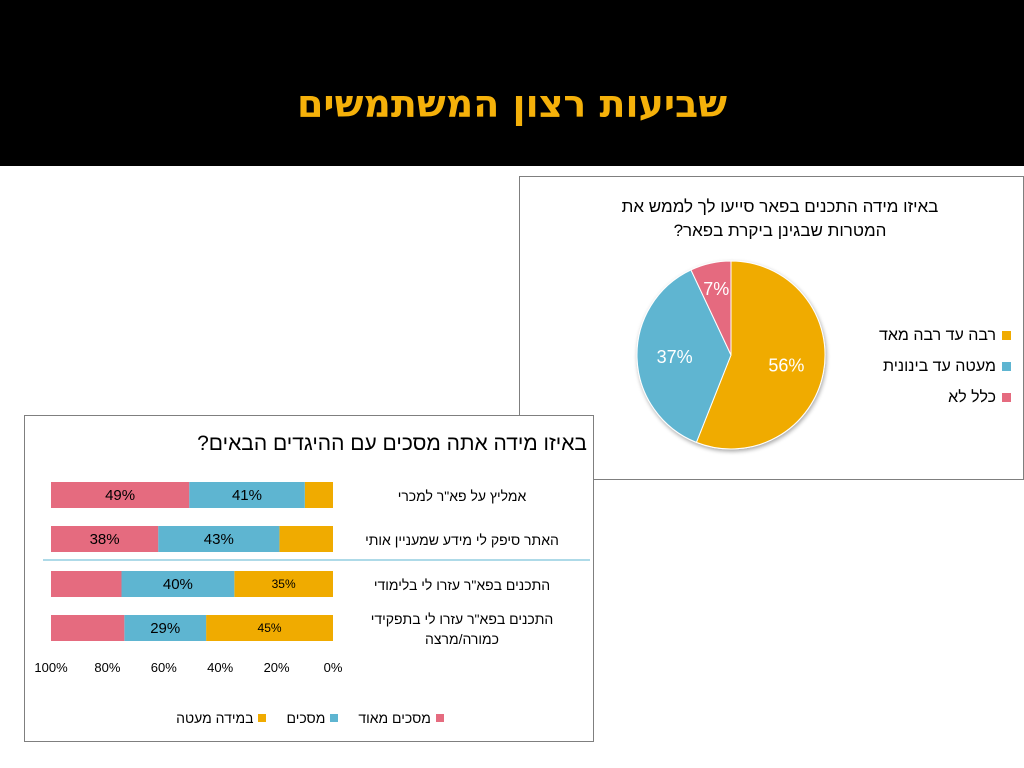 The height and width of the screenshot is (768, 1024). Describe the element at coordinates (215, 718) in the screenshot. I see `legend-label: במידה מעטה` at that location.